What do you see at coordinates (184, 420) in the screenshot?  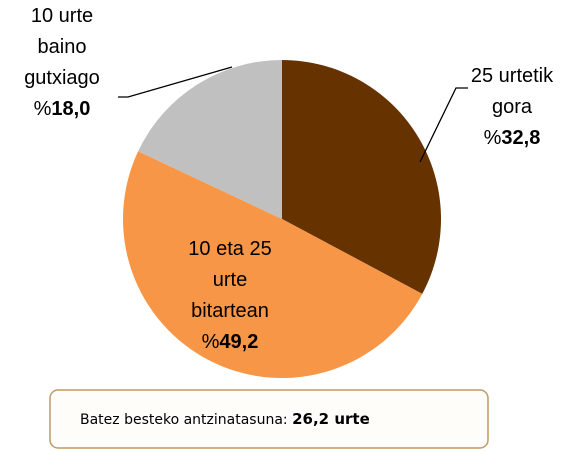 I see `annotation-label: Batez besteko antzinatasuna:` at bounding box center [184, 420].